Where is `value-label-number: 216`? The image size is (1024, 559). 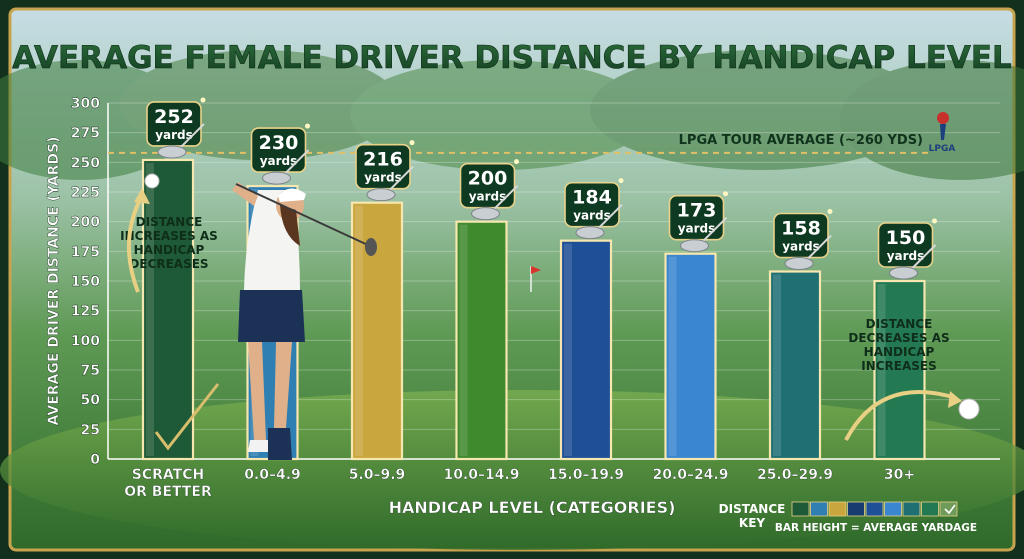 value-label-number: 216 is located at coordinates (383, 160).